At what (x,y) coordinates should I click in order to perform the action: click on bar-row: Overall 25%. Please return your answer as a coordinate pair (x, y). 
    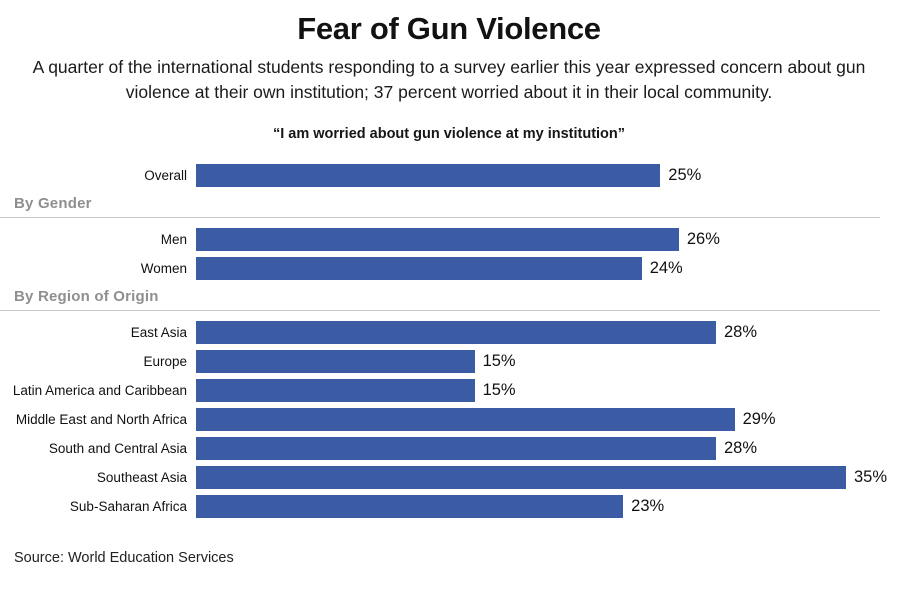
    Looking at the image, I should click on (449, 175).